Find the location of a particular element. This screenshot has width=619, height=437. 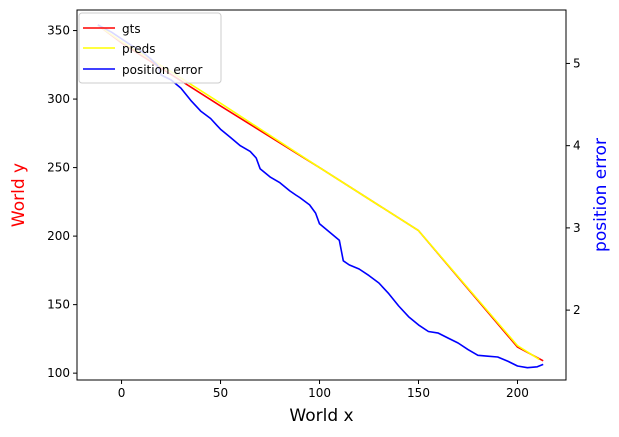

y-left-tick-label: 200 is located at coordinates (58, 236).